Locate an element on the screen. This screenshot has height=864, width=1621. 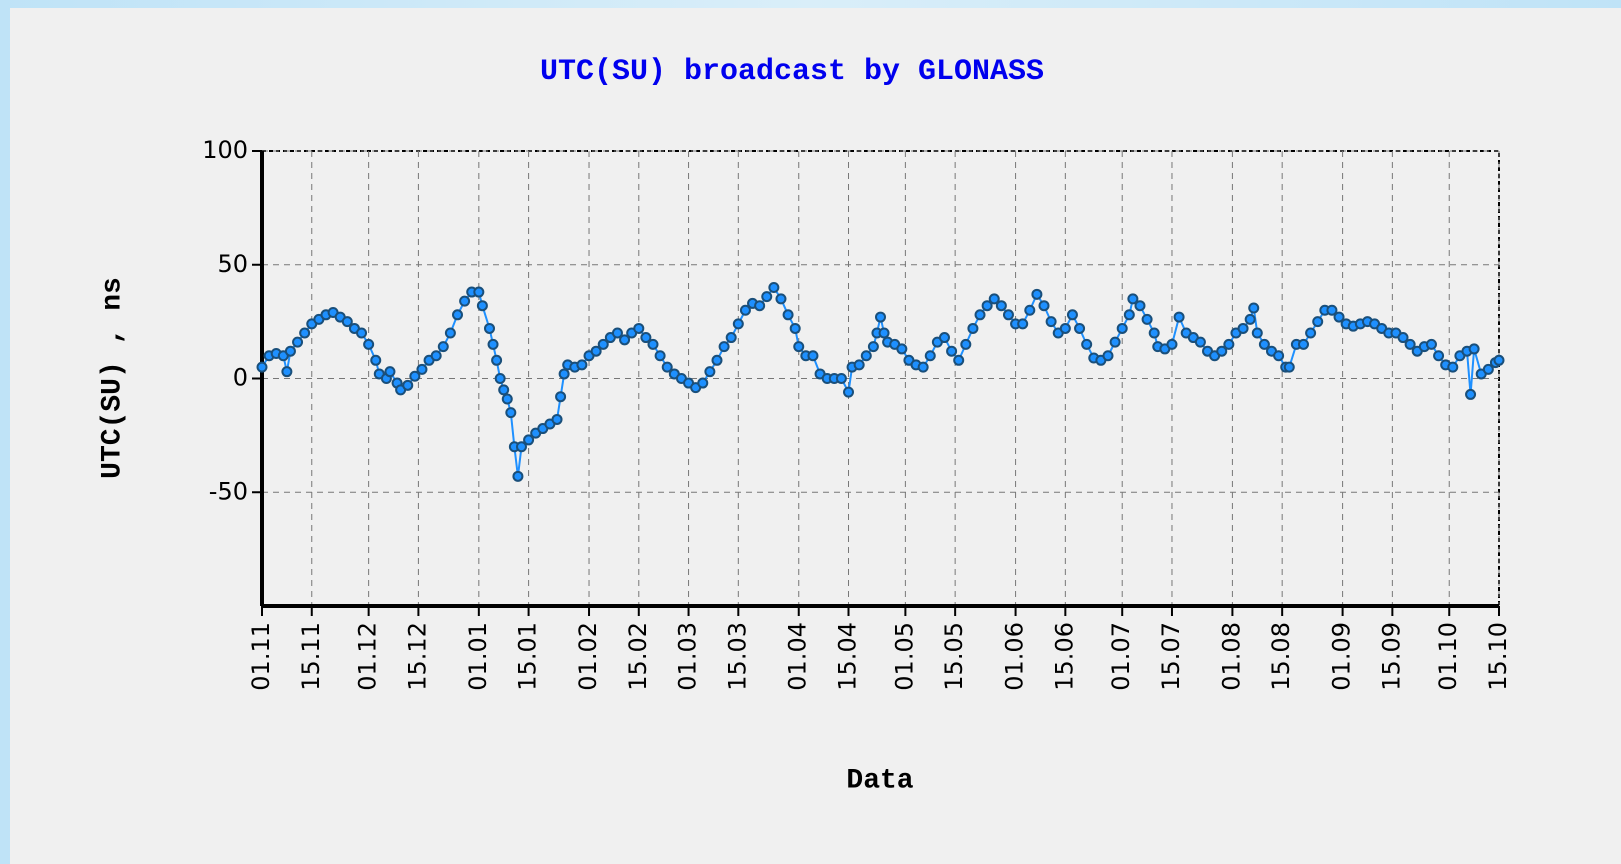
x-axis-label: Data is located at coordinates (879, 780).